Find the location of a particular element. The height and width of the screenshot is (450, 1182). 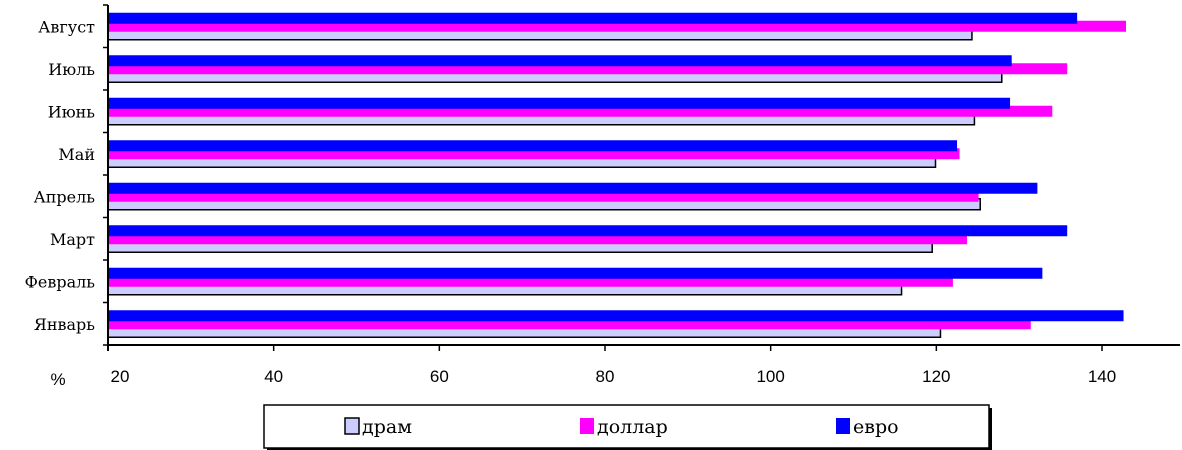

category-label-1: Февраль is located at coordinates (60, 281).